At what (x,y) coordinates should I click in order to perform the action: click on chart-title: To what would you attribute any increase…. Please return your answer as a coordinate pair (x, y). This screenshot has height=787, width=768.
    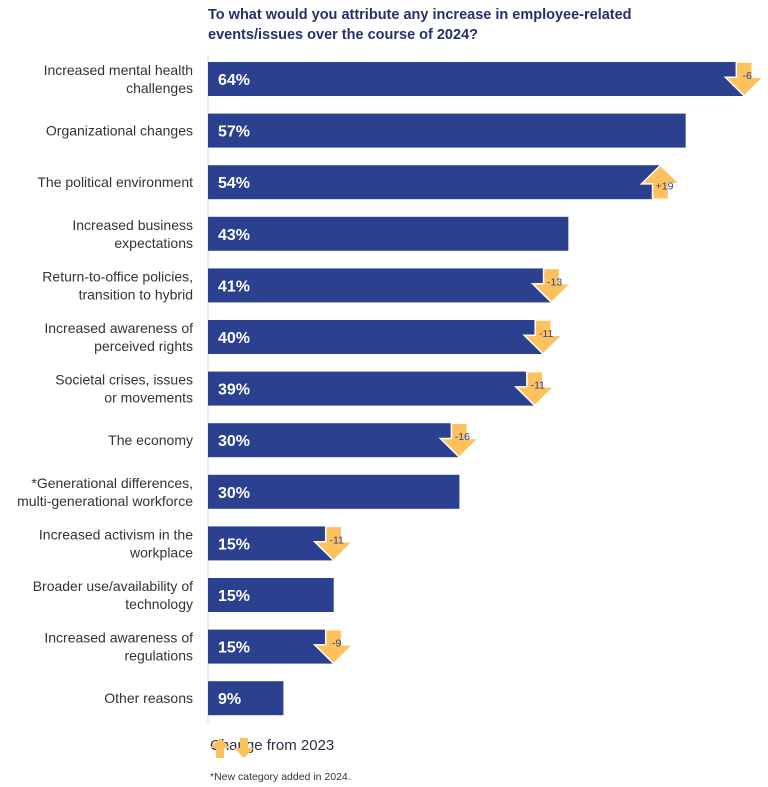
    Looking at the image, I should click on (420, 25).